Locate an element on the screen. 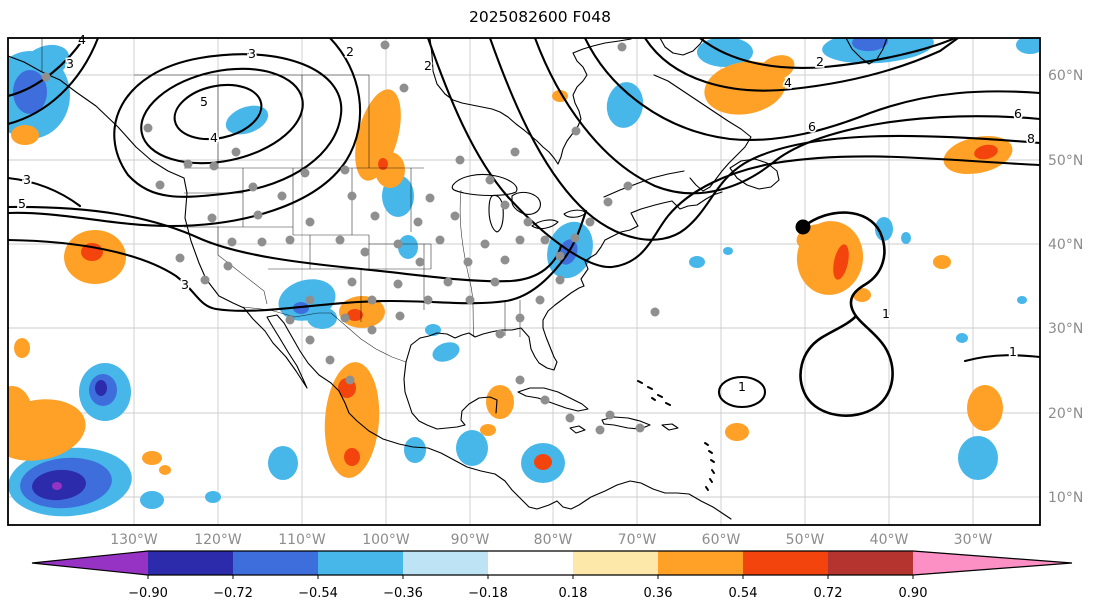 This screenshot has width=1105, height=615. colorbar-over-arrow is located at coordinates (992, 563).